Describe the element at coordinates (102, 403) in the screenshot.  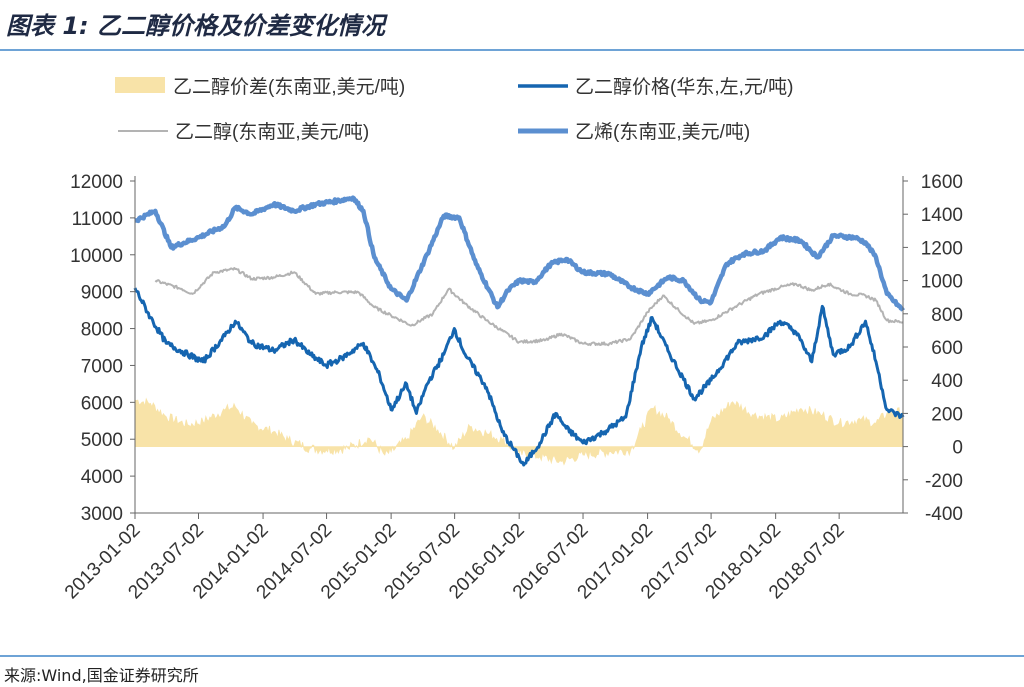
I see `left-tick-label: 6000` at that location.